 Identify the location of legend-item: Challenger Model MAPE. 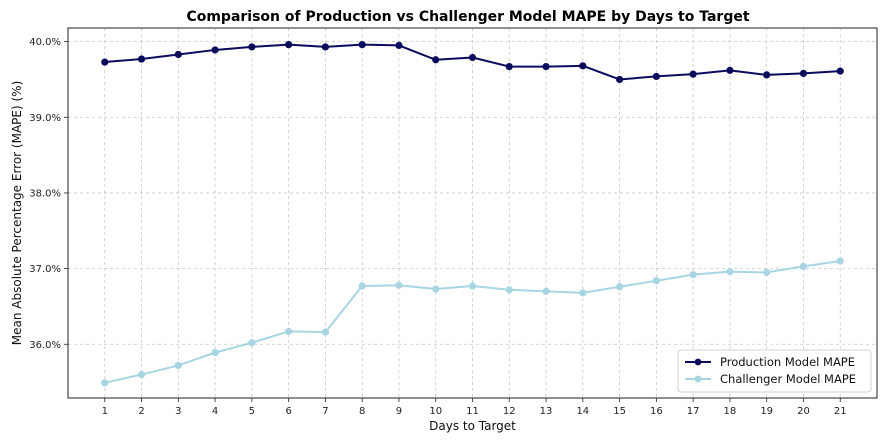
(770, 379).